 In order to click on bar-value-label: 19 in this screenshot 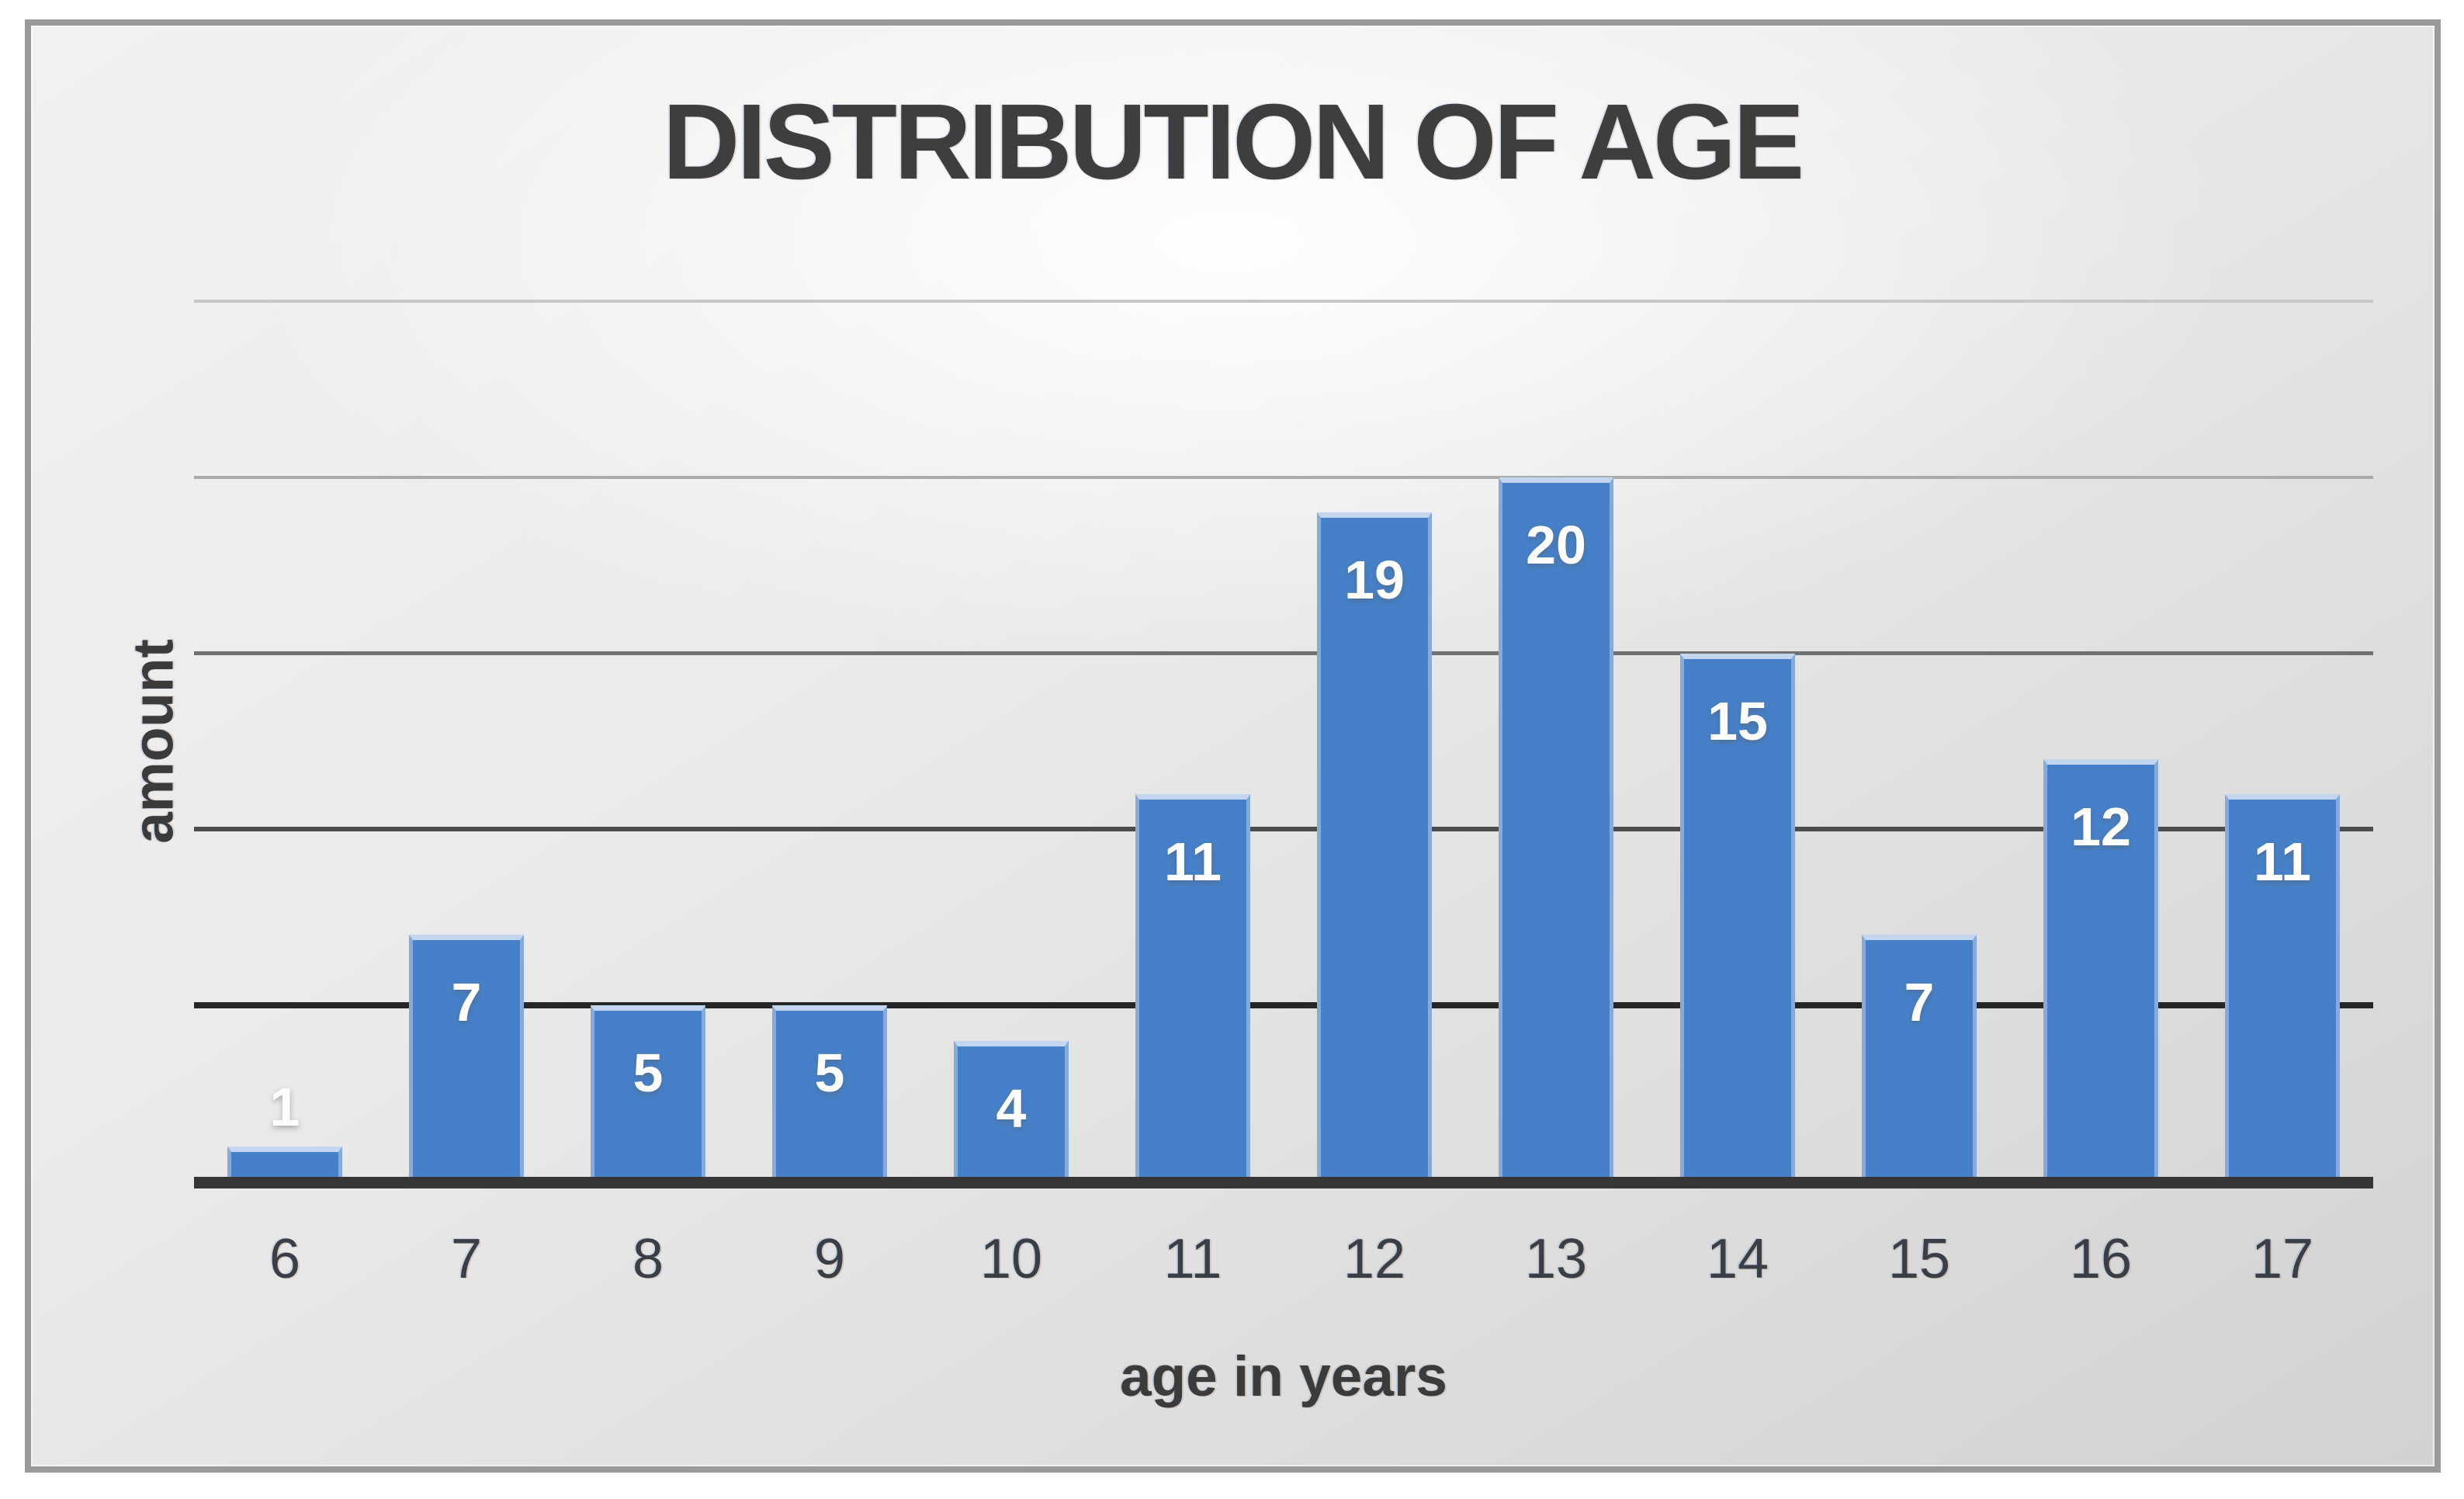, I will do `click(1374, 580)`.